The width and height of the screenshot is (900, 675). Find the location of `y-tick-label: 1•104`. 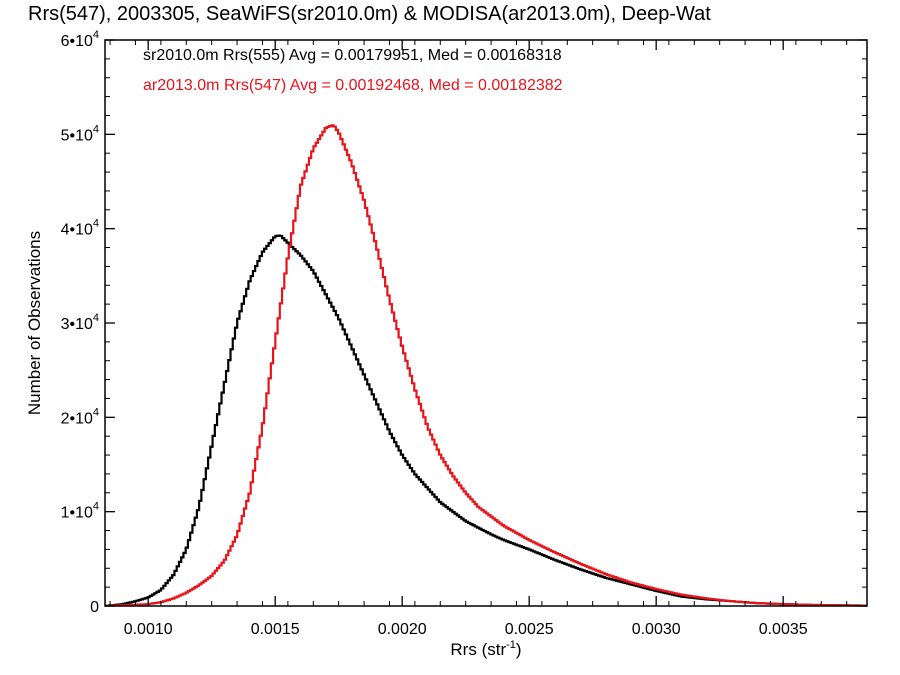

y-tick-label: 1•104 is located at coordinates (80, 511).